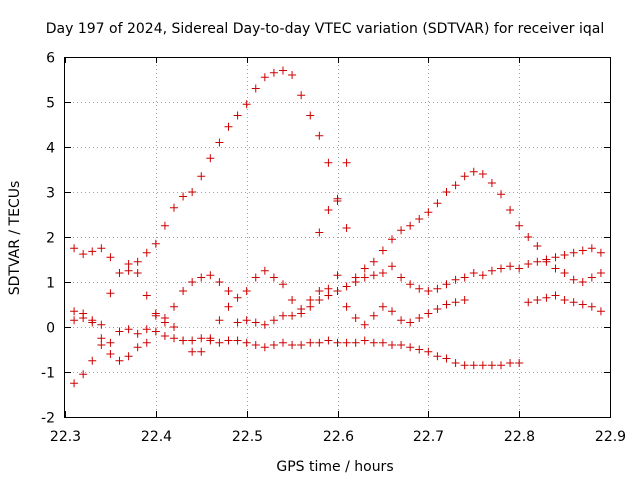 Image resolution: width=640 pixels, height=480 pixels. What do you see at coordinates (610, 437) in the screenshot?
I see `x-tick-label: 22.9` at bounding box center [610, 437].